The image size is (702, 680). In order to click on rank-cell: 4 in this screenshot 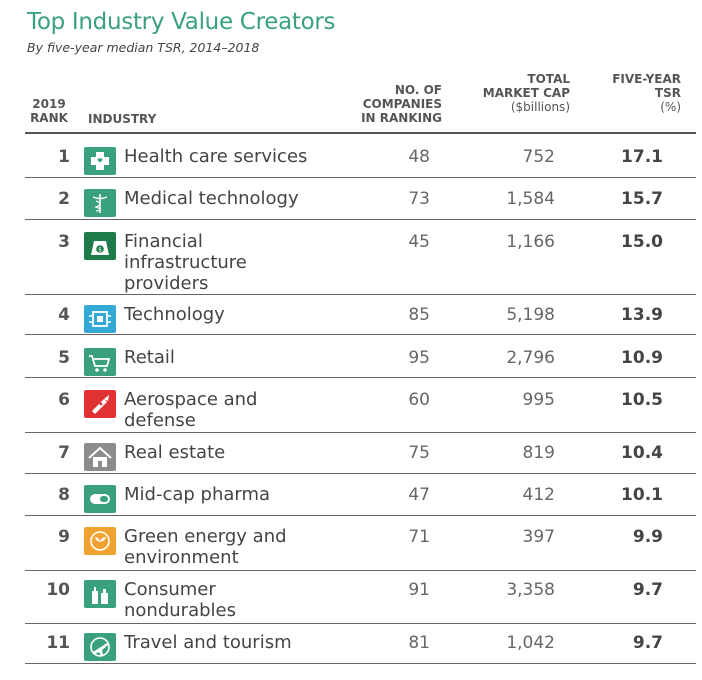, I will do `click(64, 315)`.